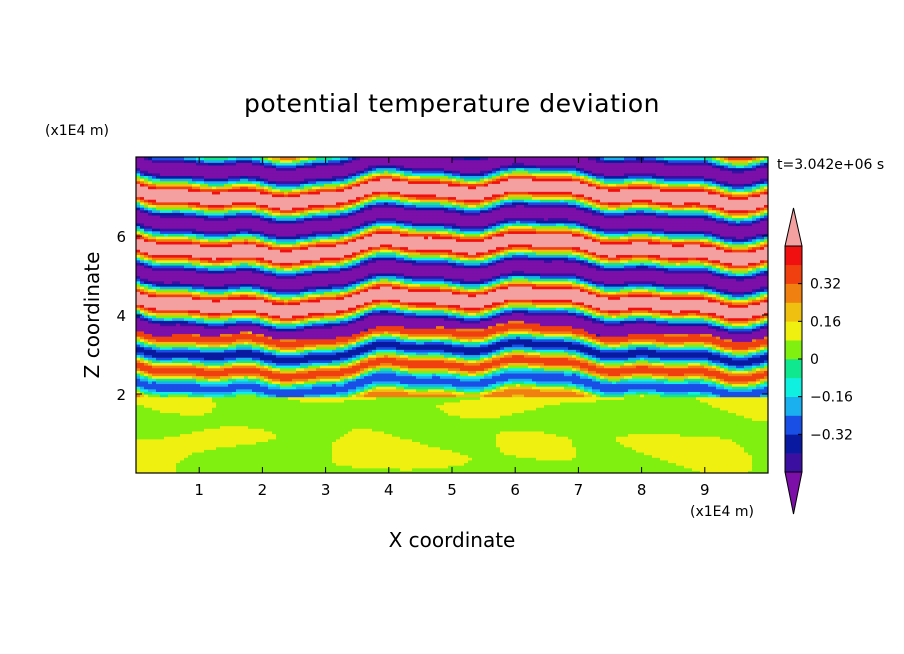 Image resolution: width=904 pixels, height=654 pixels. I want to click on y-axis-label: Z coordinate, so click(92, 315).